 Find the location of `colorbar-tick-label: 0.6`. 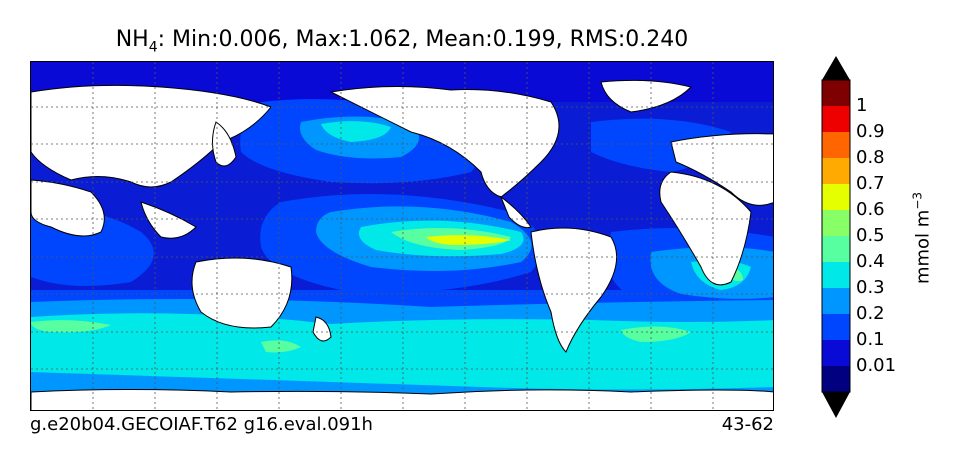

colorbar-tick-label: 0.6 is located at coordinates (870, 209).